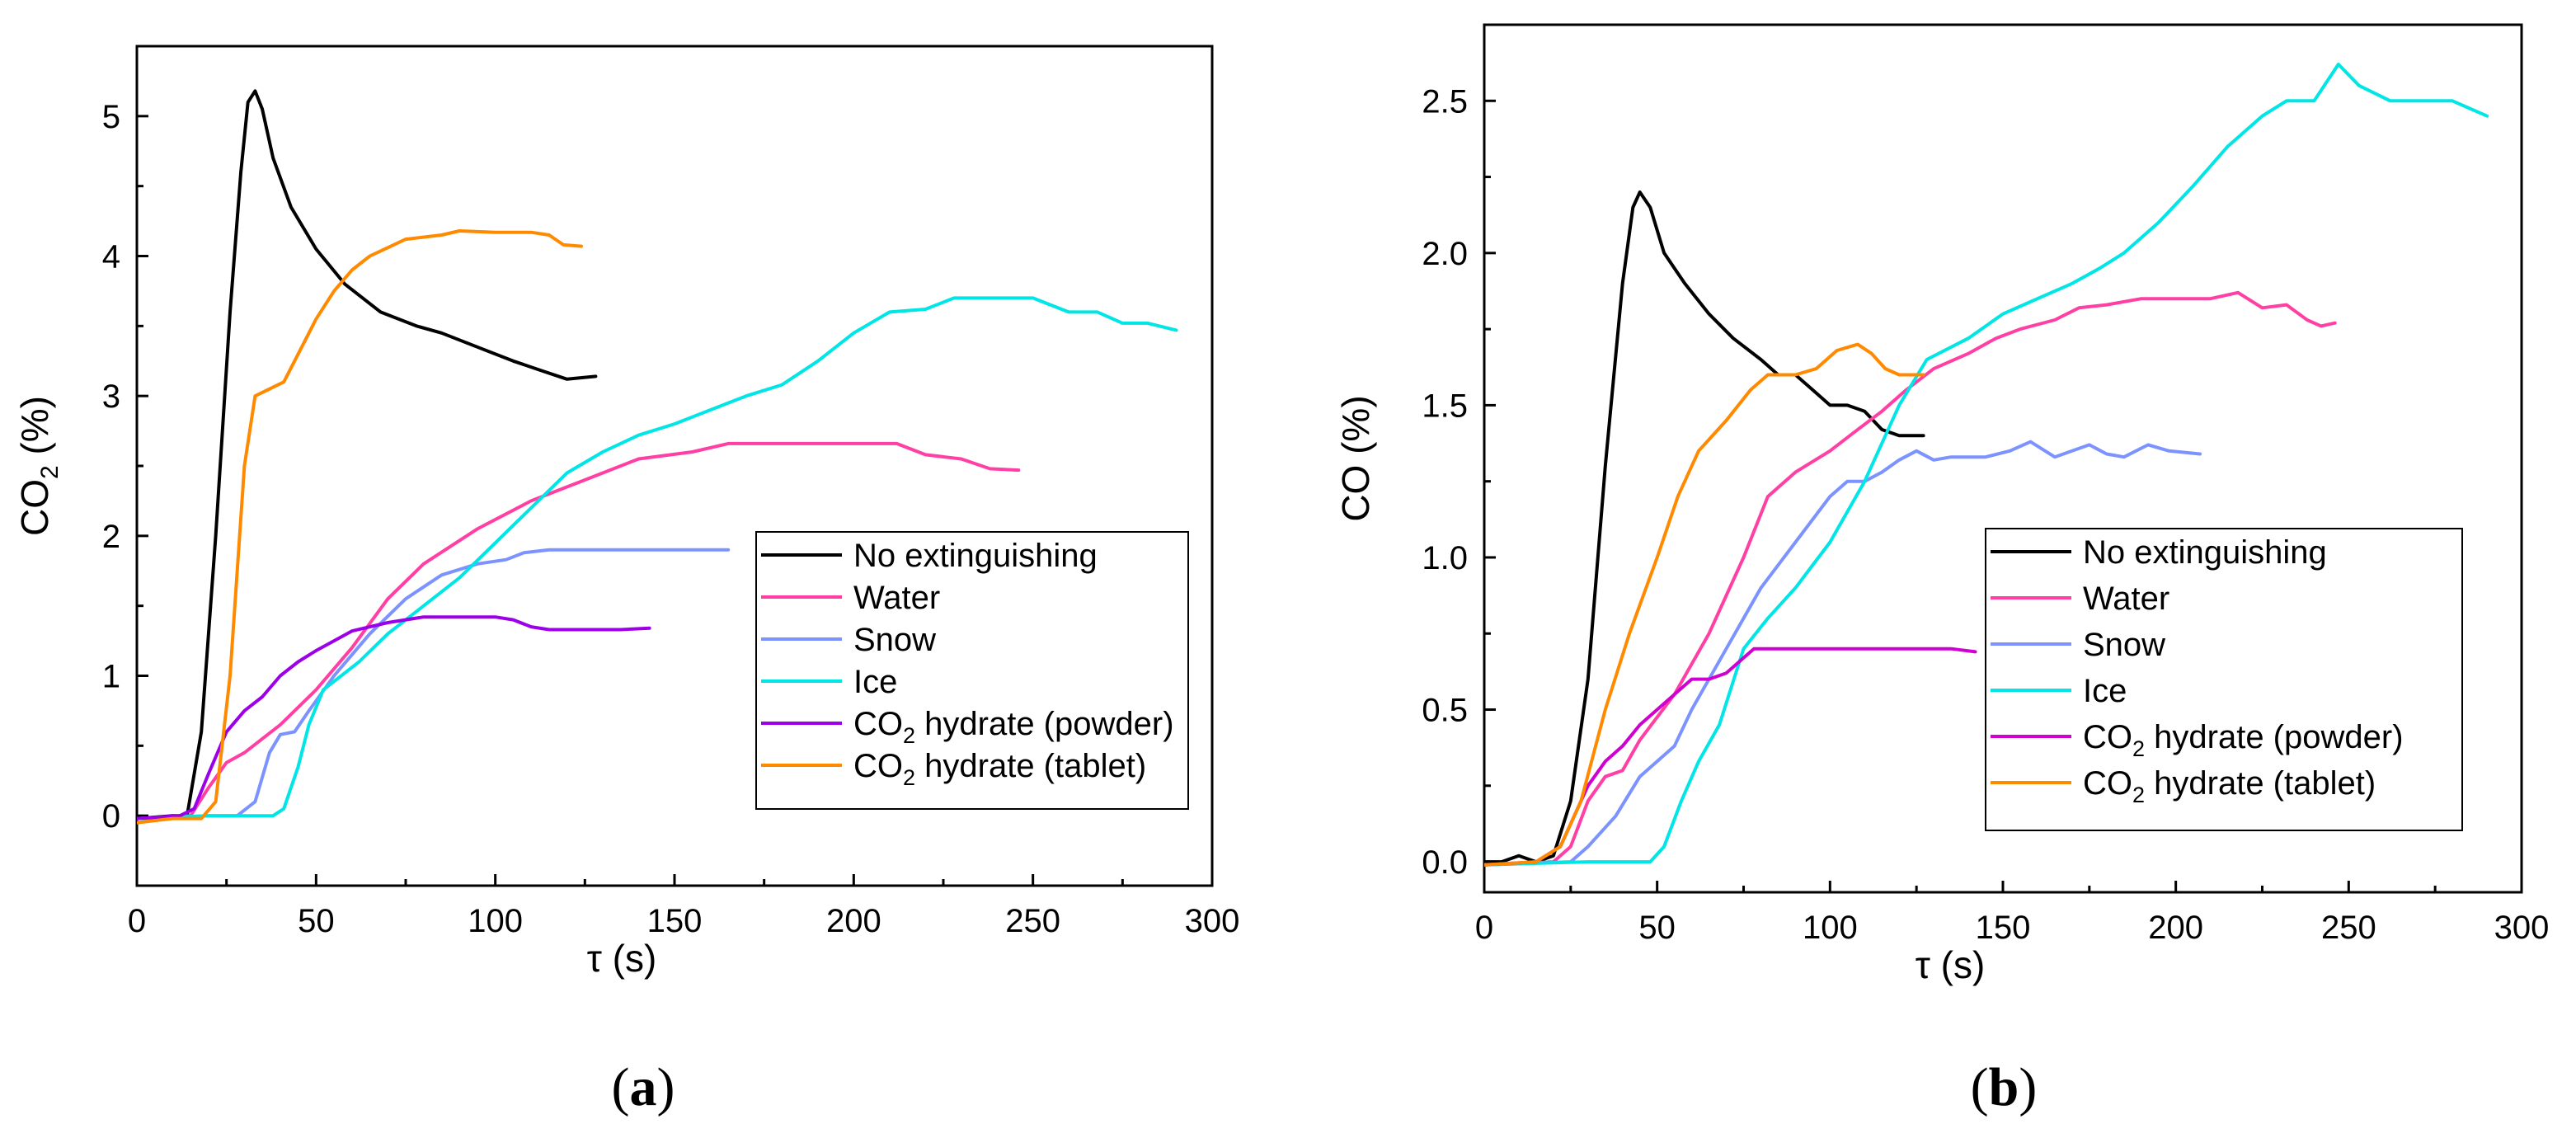  What do you see at coordinates (1445, 711) in the screenshot?
I see `y-tick-label: 0.5` at bounding box center [1445, 711].